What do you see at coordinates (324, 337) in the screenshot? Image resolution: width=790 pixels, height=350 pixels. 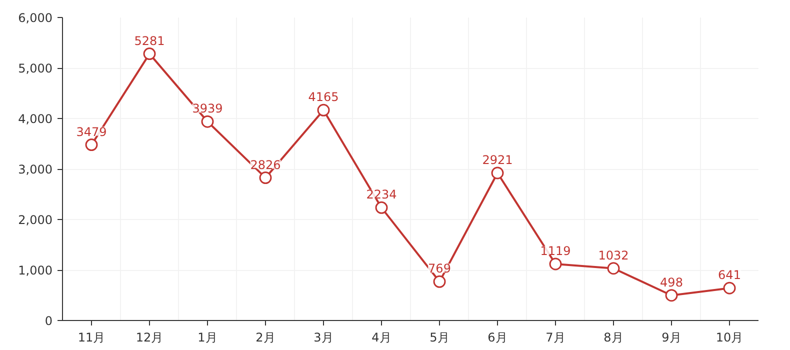 I see `x-tick-label: 3月` at bounding box center [324, 337].